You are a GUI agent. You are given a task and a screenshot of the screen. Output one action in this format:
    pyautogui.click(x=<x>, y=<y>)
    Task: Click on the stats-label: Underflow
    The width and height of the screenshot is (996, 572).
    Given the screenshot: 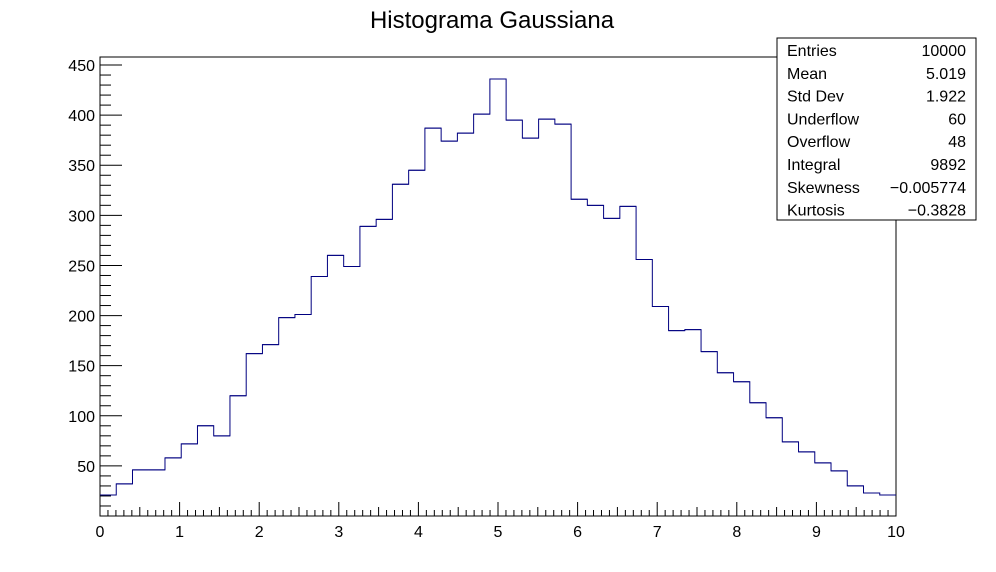 What is the action you would take?
    pyautogui.click(x=823, y=119)
    